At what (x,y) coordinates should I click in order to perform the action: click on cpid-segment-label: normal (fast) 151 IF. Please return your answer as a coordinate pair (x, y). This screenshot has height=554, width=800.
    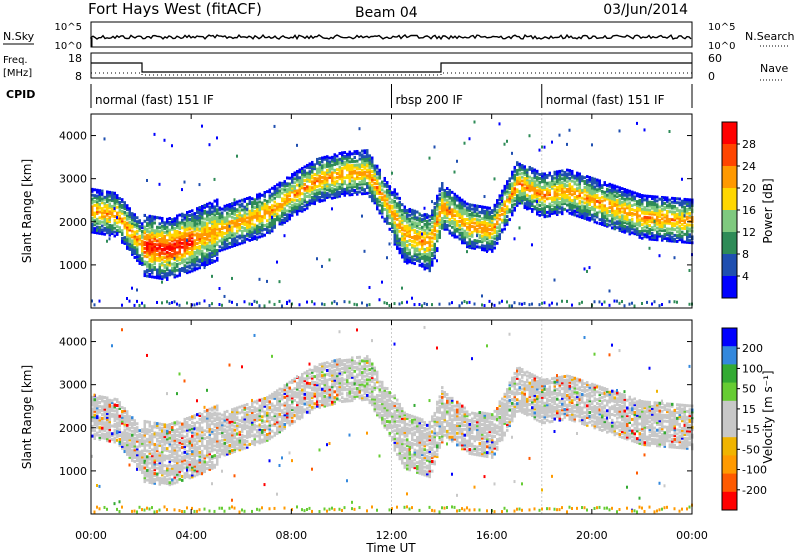
    Looking at the image, I should click on (154, 100).